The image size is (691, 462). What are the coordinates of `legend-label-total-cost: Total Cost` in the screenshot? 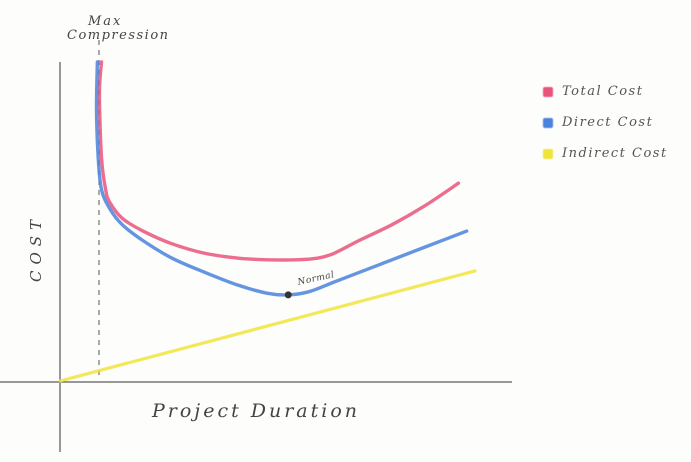 It's located at (603, 91).